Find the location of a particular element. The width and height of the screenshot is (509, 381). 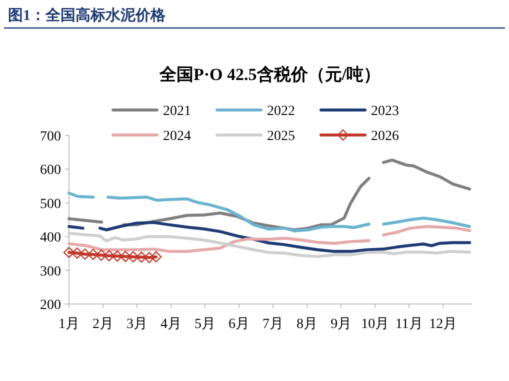

x-tick-label: 6月 is located at coordinates (239, 324).